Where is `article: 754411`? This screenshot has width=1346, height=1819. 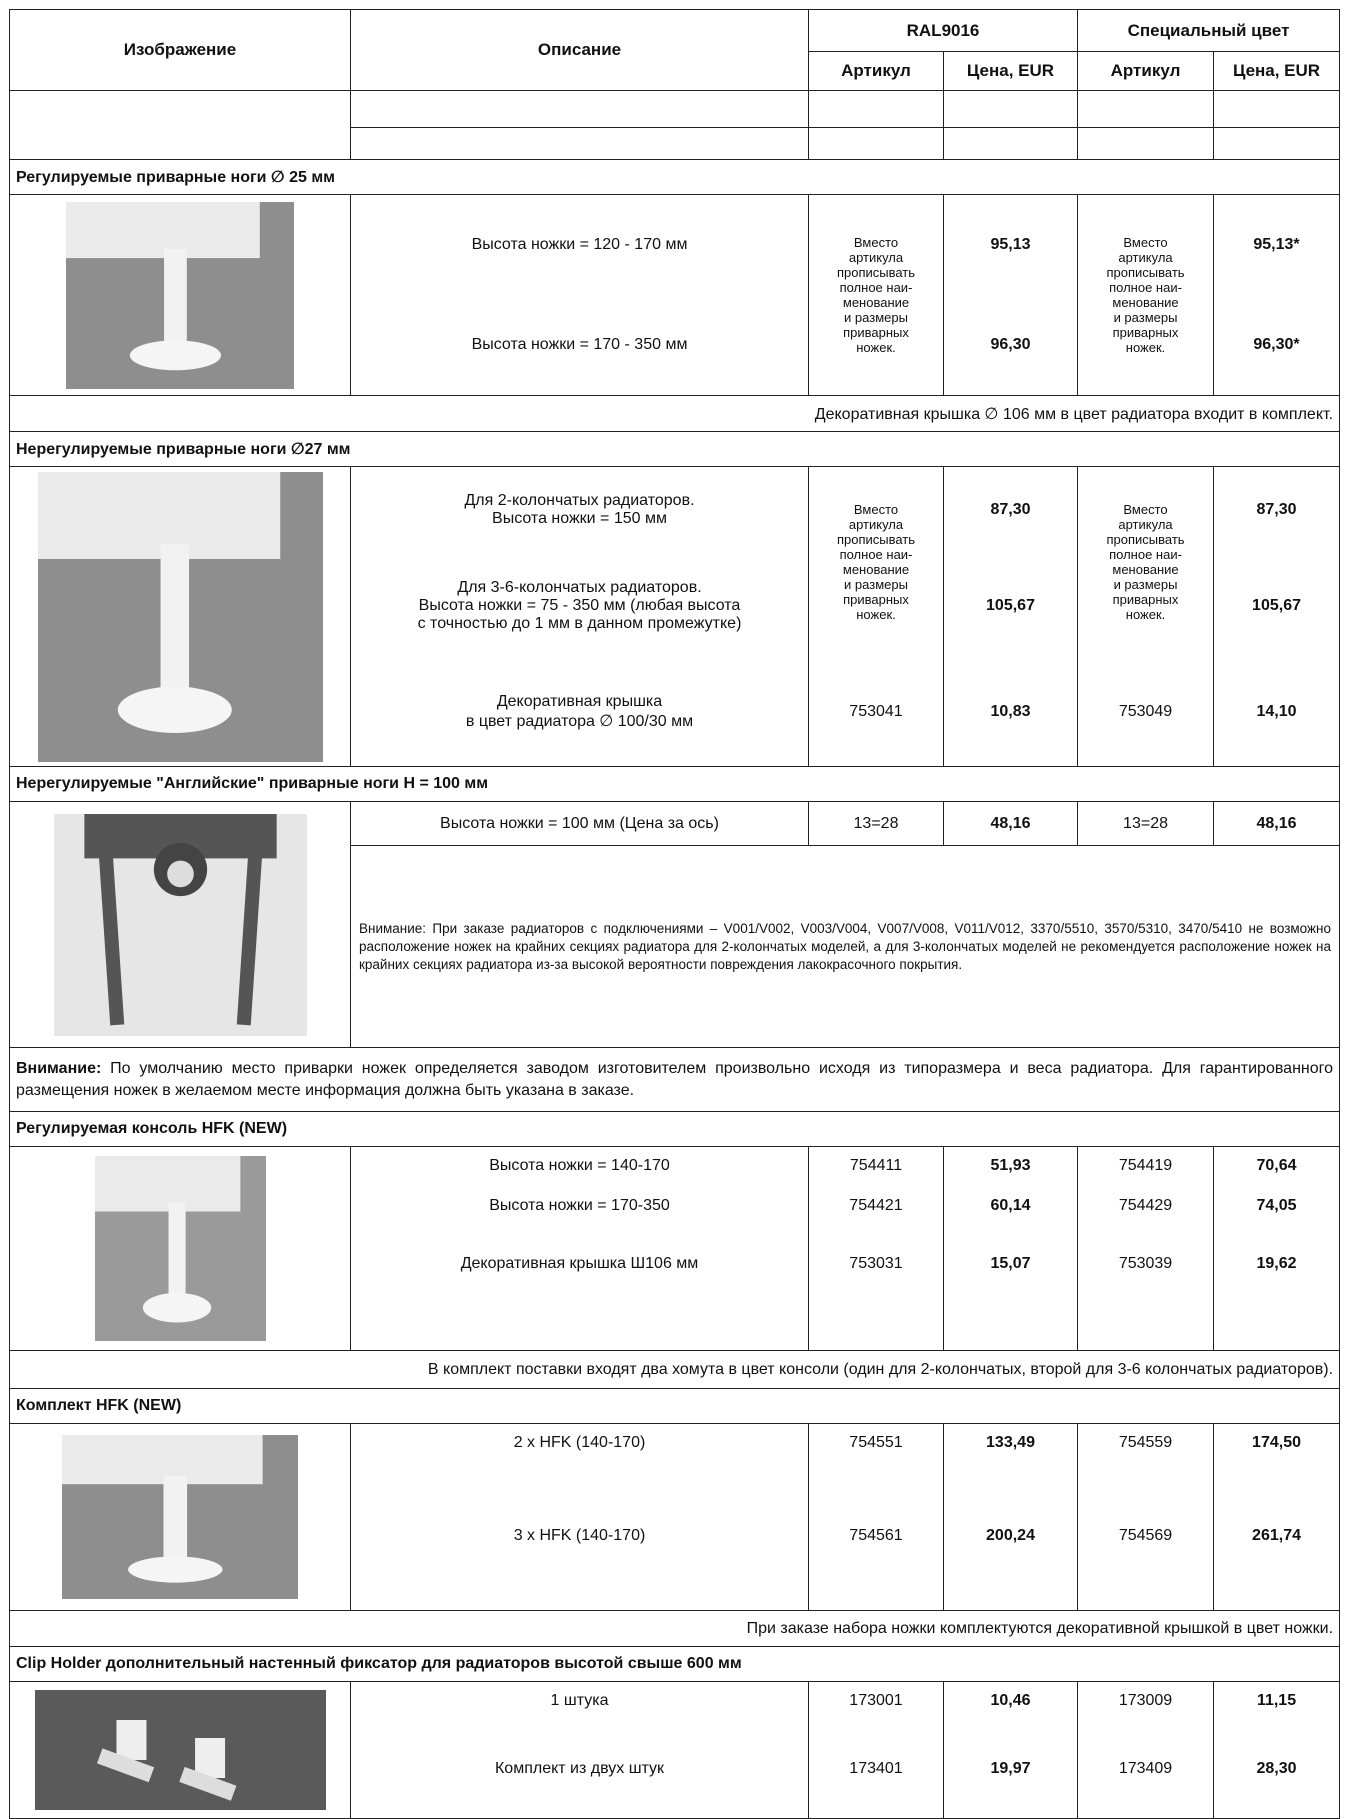 article: 754411 is located at coordinates (876, 1166).